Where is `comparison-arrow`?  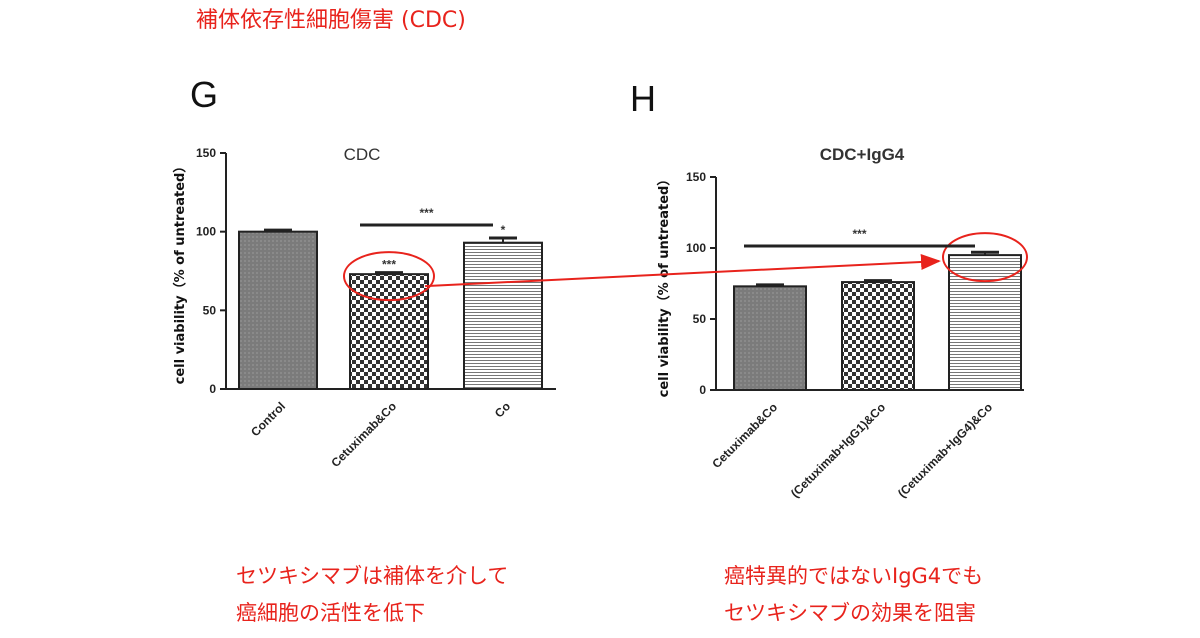
comparison-arrow is located at coordinates (682, 270).